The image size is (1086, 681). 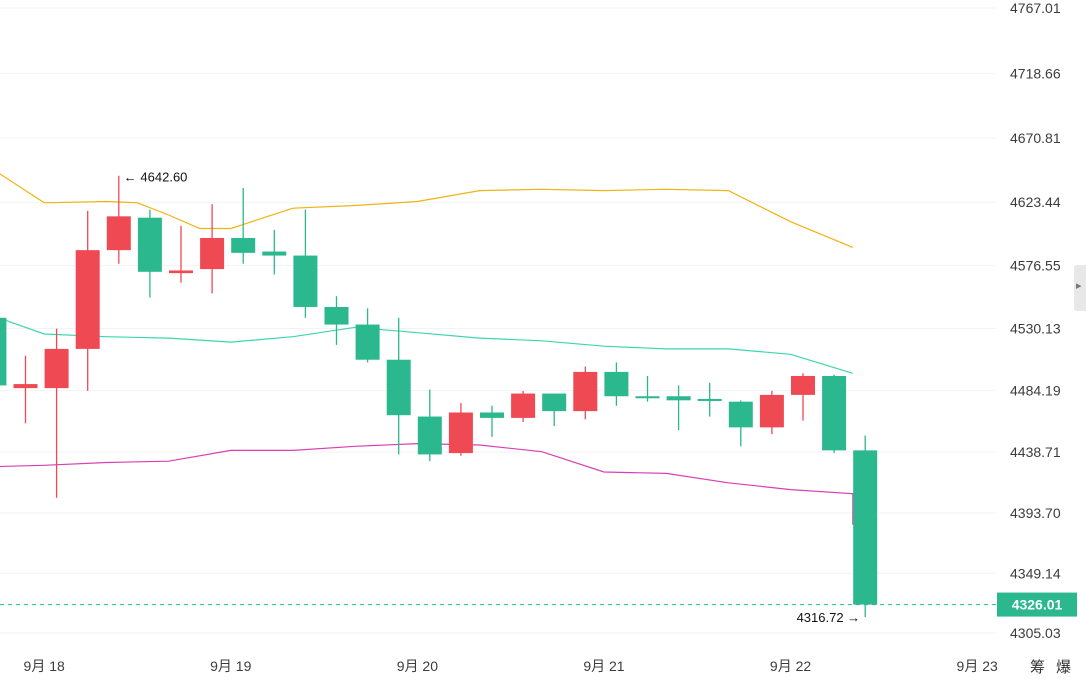 What do you see at coordinates (603, 666) in the screenshot?
I see `x-tick-label: 9月 21` at bounding box center [603, 666].